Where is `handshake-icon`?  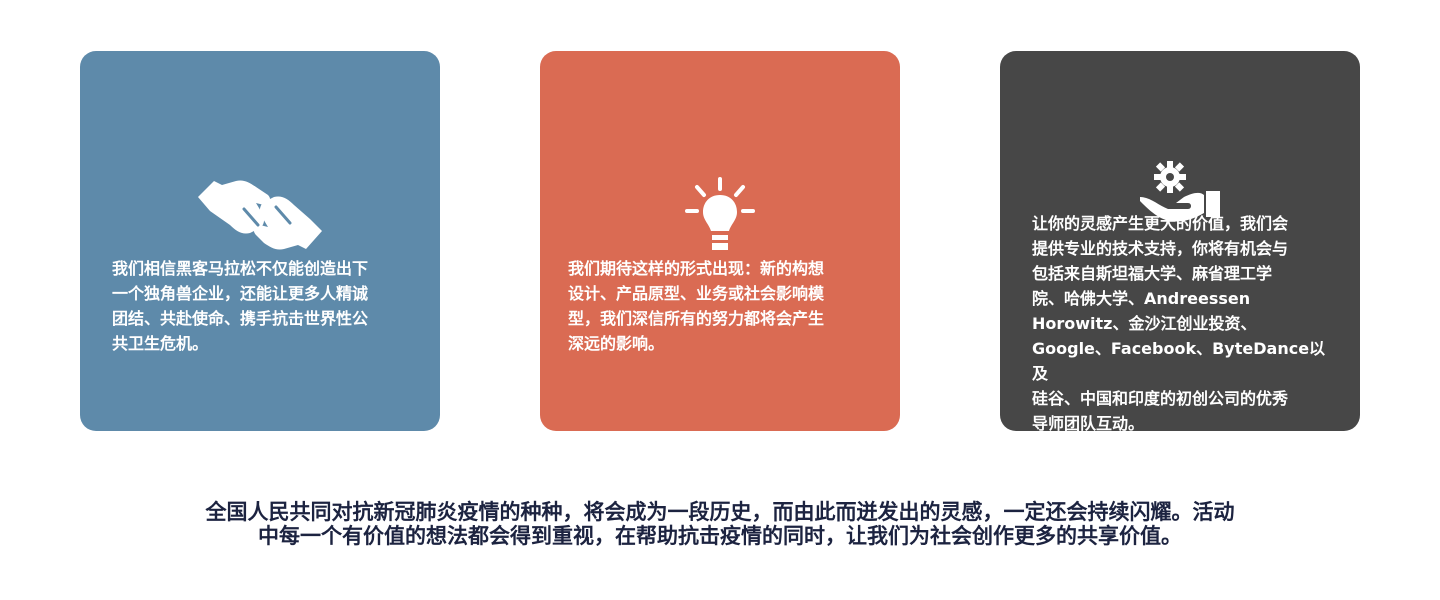
handshake-icon is located at coordinates (260, 218).